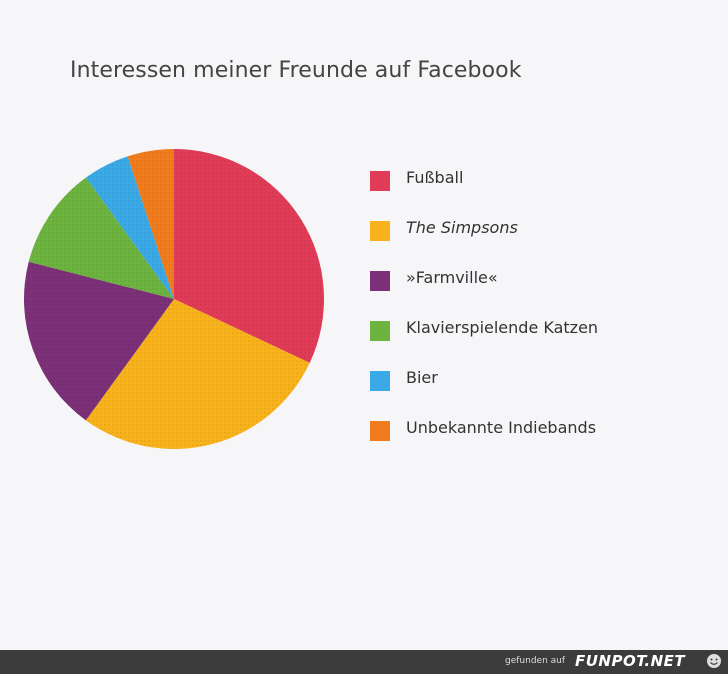 Image resolution: width=728 pixels, height=674 pixels. I want to click on legend-label: Unbekannte Indiebands, so click(501, 427).